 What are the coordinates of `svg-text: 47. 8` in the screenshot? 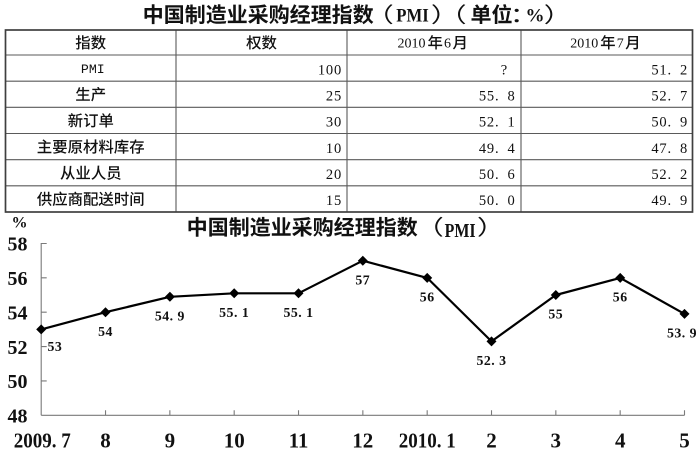 It's located at (669, 149).